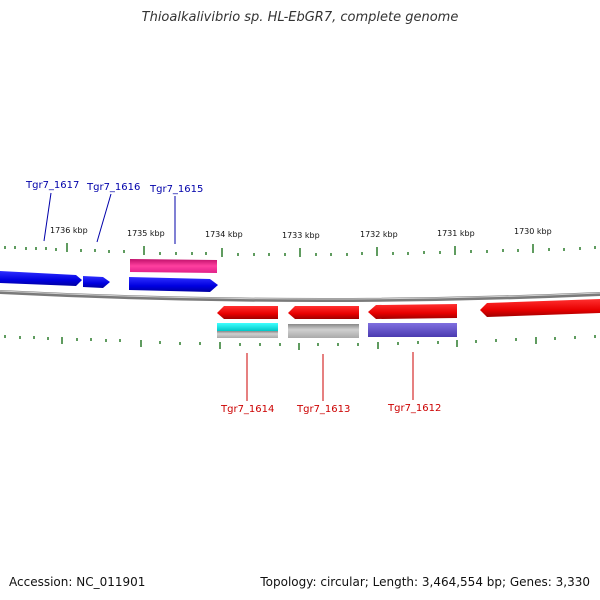 This screenshot has width=600, height=600. What do you see at coordinates (300, 296) in the screenshot?
I see `genome-backbone` at bounding box center [300, 296].